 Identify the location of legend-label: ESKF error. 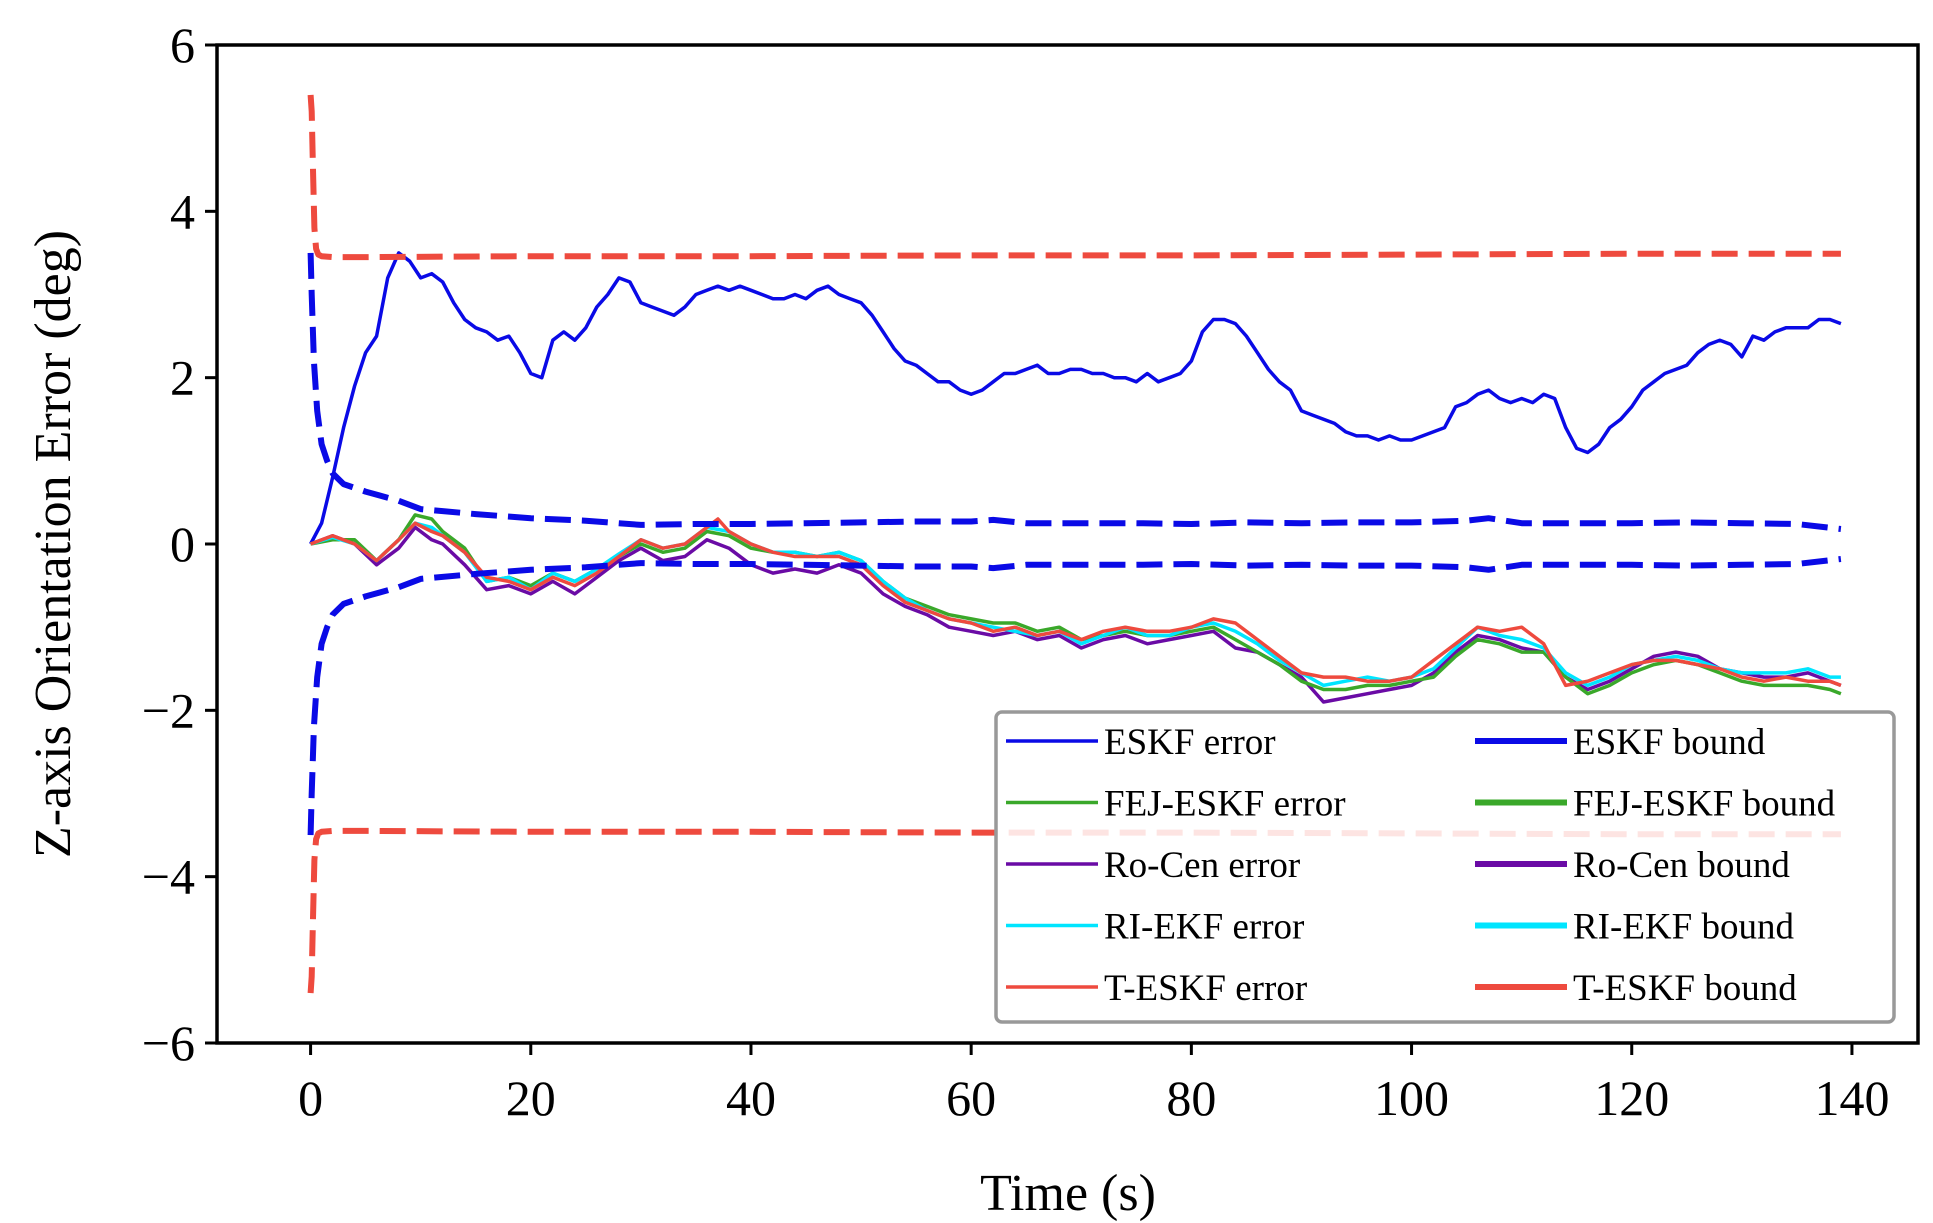
(1190, 742).